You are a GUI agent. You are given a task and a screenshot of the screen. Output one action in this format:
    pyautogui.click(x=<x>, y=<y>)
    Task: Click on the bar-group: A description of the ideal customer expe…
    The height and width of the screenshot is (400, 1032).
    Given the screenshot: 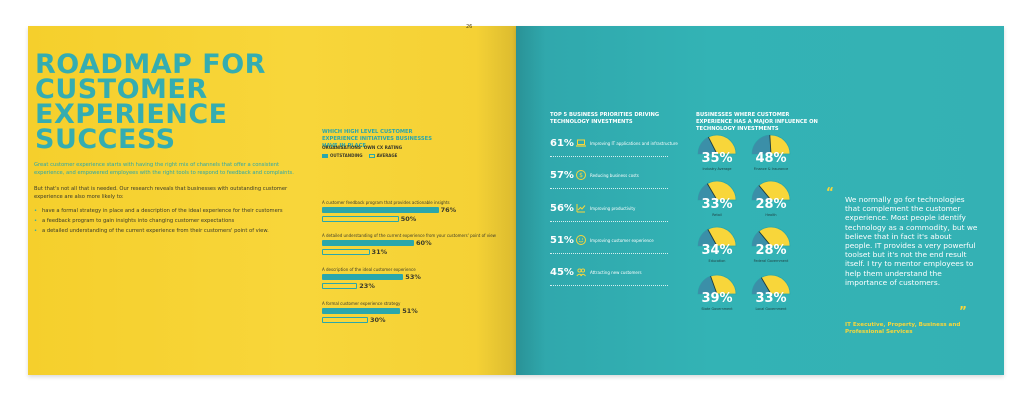 What is the action you would take?
    pyautogui.click(x=397, y=279)
    